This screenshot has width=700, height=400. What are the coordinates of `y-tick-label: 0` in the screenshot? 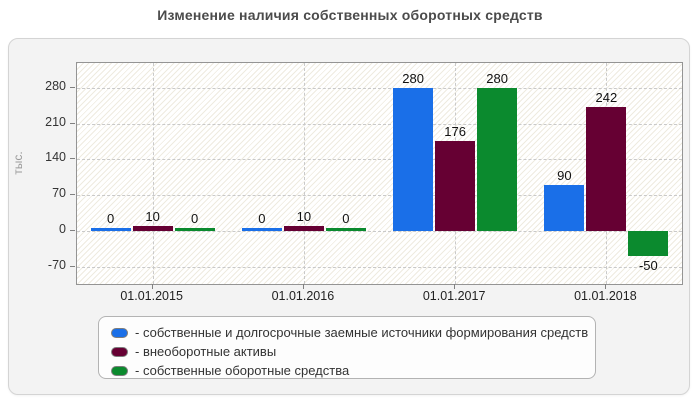 It's located at (62, 228).